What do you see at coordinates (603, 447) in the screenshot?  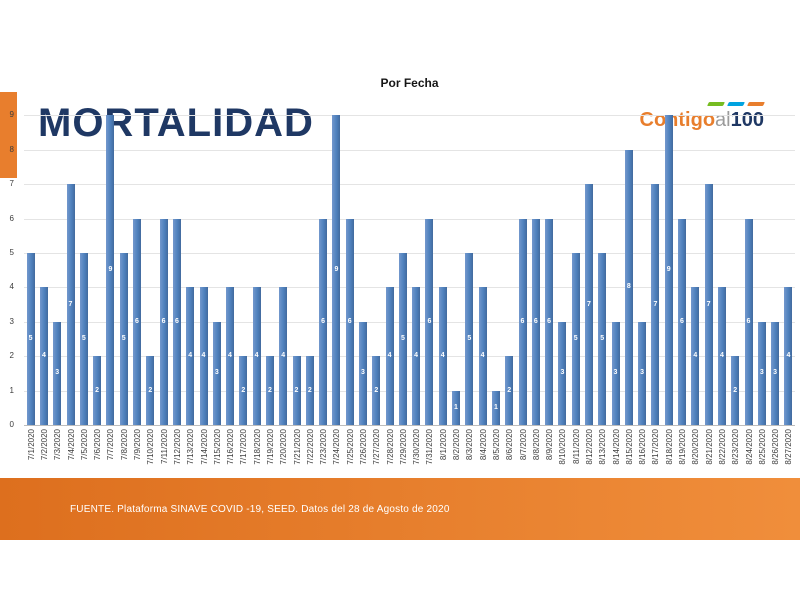 I see `x-axis-label: 8/13/2020` at bounding box center [603, 447].